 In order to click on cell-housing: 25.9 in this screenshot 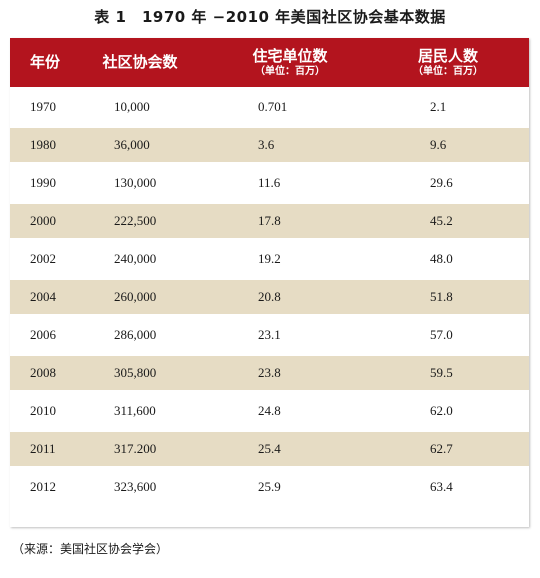, I will do `click(269, 486)`.